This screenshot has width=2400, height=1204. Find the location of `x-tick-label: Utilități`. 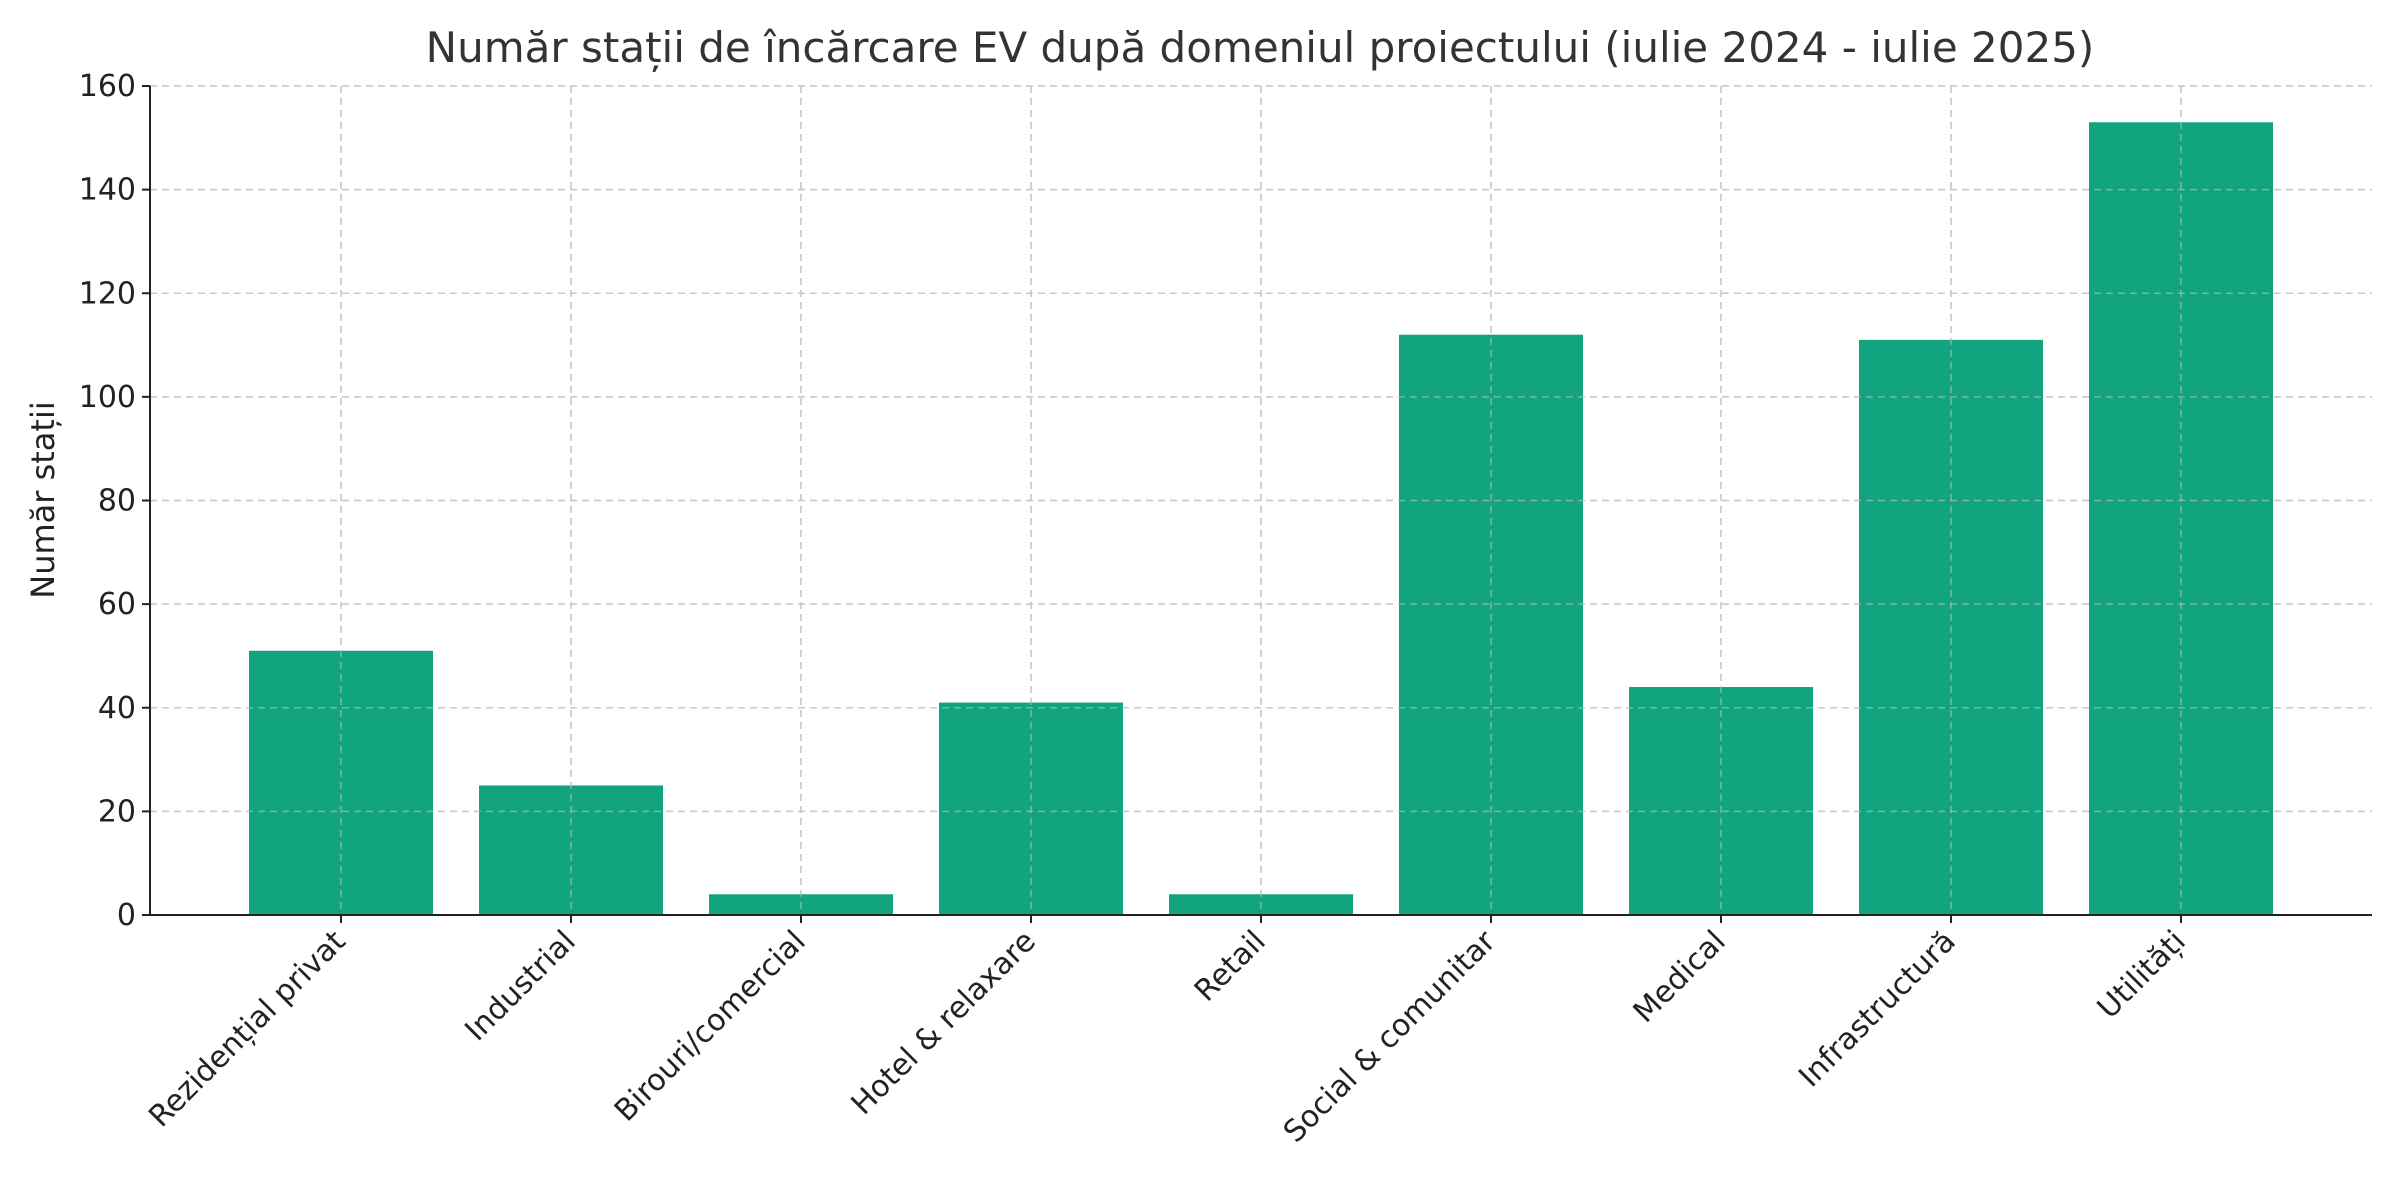

x-tick-label: Utilități is located at coordinates (2142, 975).